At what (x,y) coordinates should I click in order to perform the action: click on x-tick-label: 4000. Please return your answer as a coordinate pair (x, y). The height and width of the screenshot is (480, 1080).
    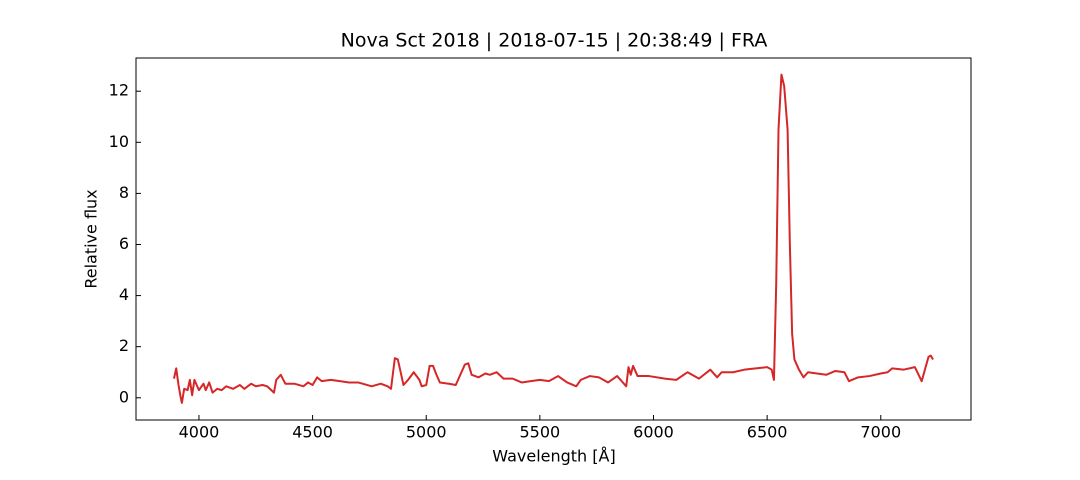
    Looking at the image, I should click on (199, 432).